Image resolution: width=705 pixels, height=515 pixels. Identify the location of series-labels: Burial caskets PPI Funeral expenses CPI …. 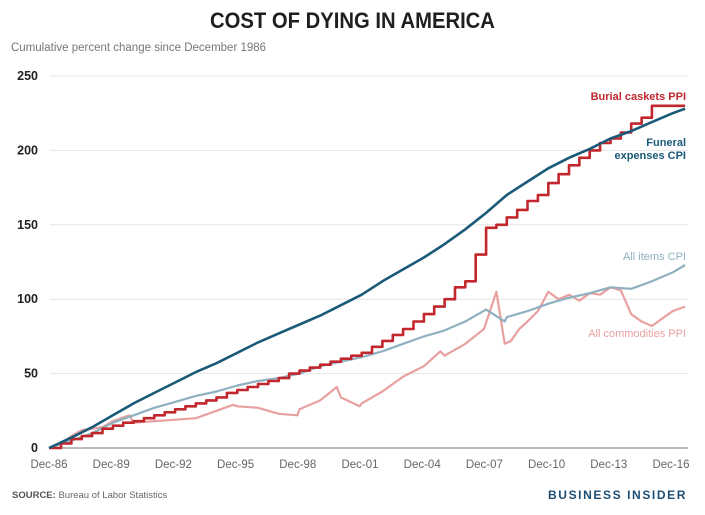
(637, 215).